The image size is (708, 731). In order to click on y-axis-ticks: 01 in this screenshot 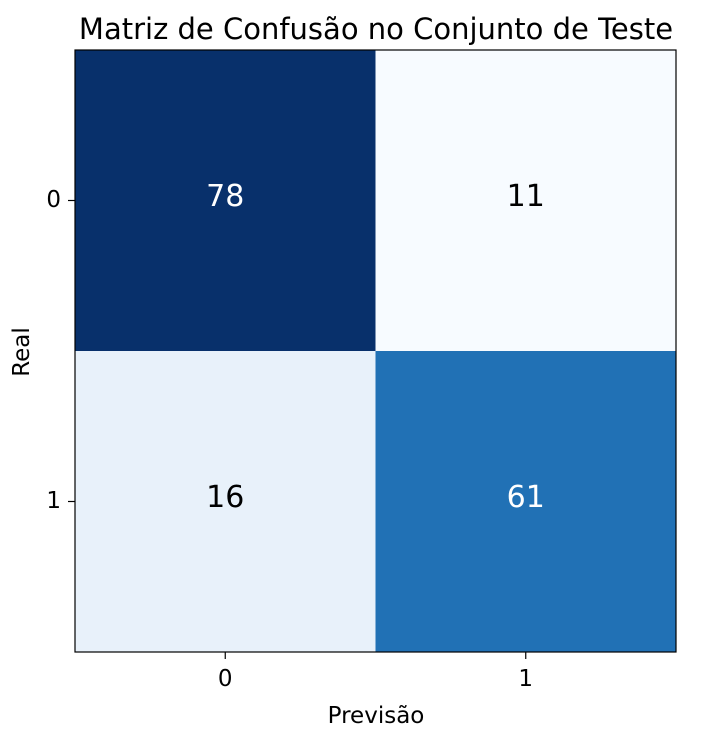, I will do `click(60, 350)`.